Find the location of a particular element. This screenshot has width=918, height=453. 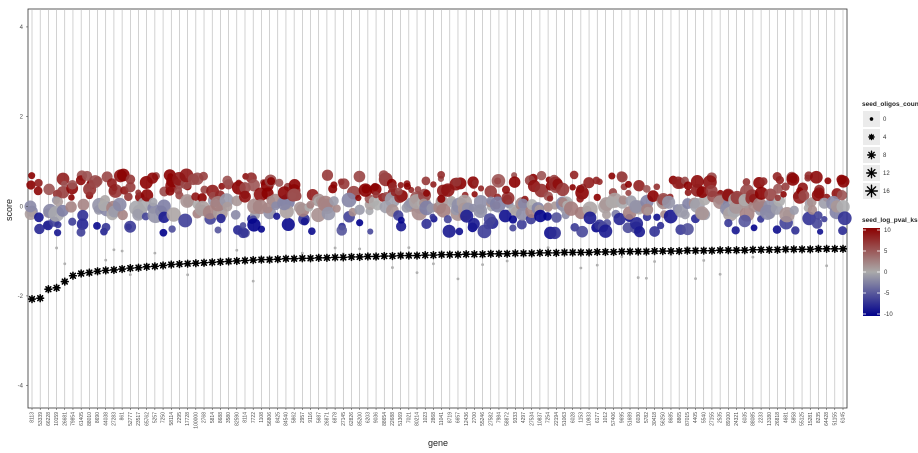

x-tick-label: 88010 is located at coordinates (90, 419).